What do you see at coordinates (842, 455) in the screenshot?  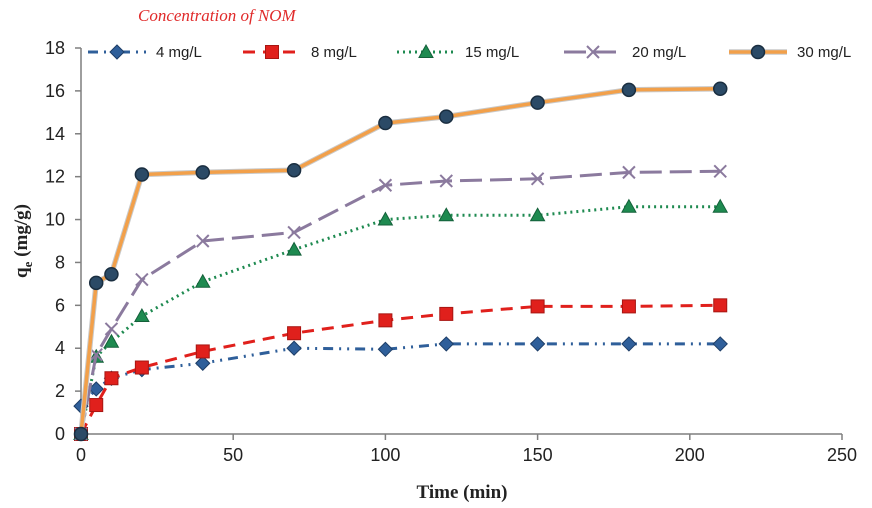 I see `x-tick-label: 250` at bounding box center [842, 455].